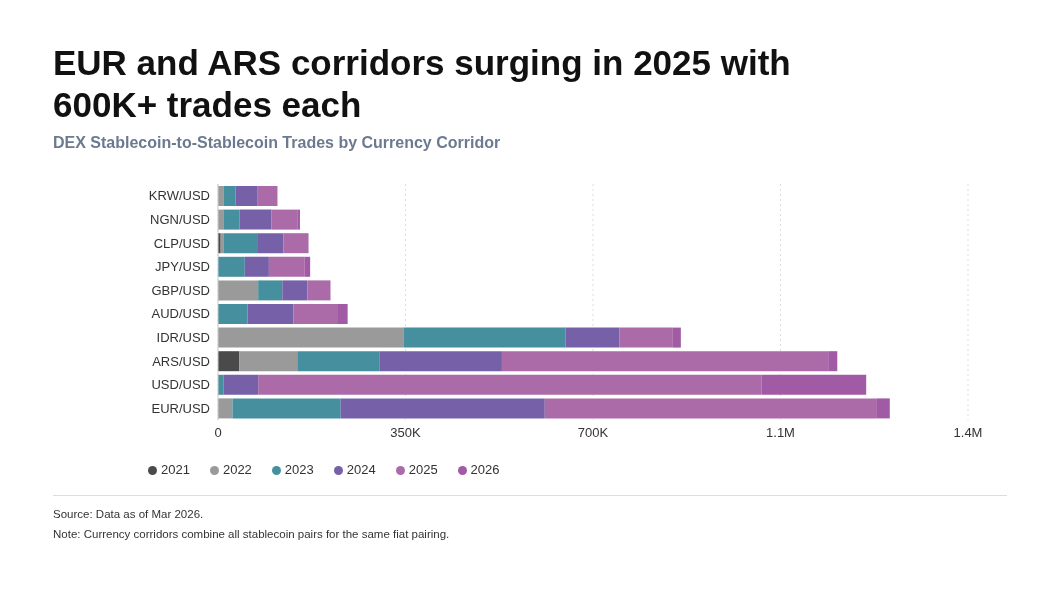  Describe the element at coordinates (405, 433) in the screenshot. I see `x-tick-label: 350K` at that location.